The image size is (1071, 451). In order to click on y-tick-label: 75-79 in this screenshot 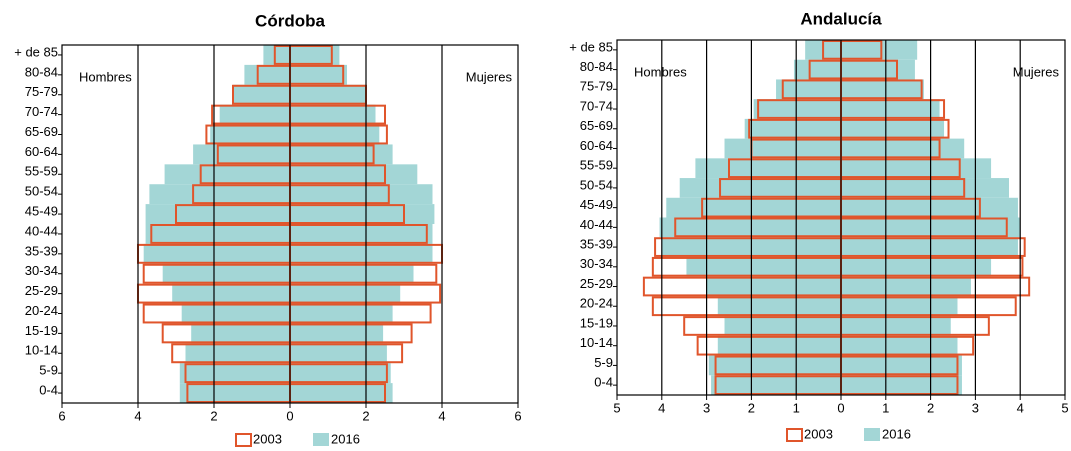, I will do `click(596, 86)`.